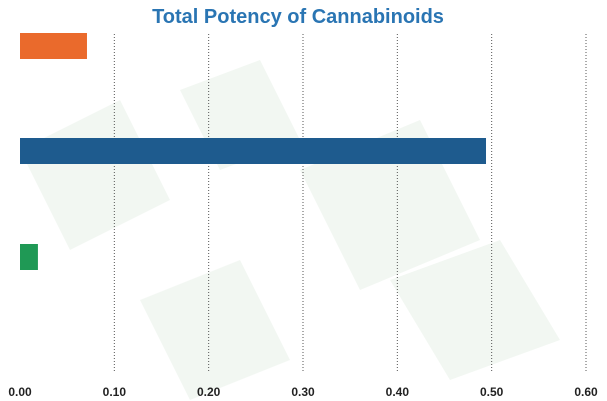 The image size is (607, 401). I want to click on x-tick-label: 0.40, so click(398, 392).